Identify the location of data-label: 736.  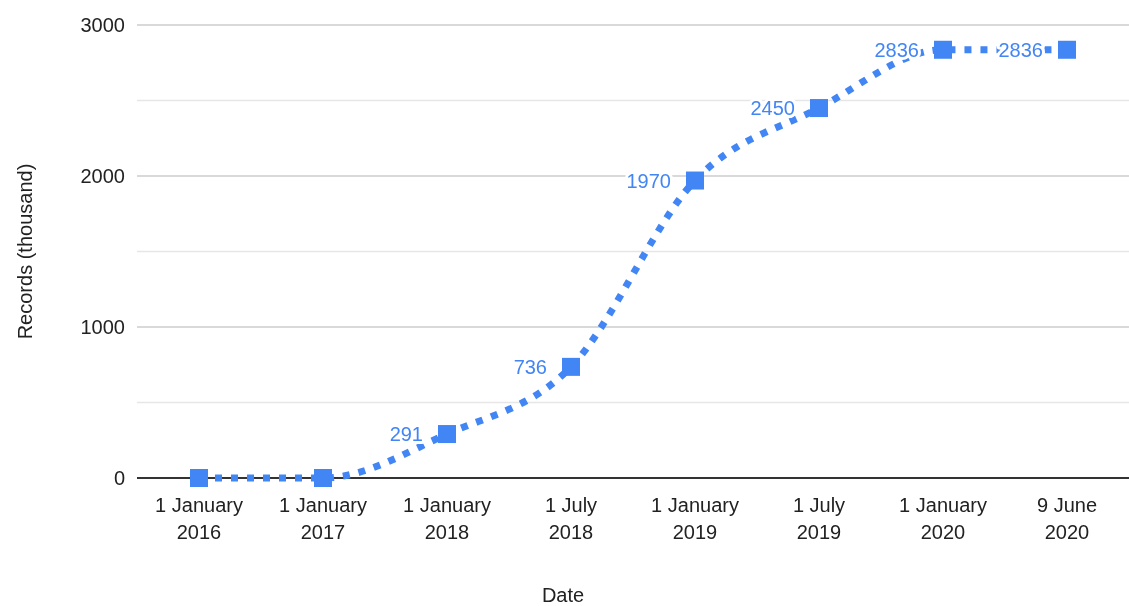
(530, 366).